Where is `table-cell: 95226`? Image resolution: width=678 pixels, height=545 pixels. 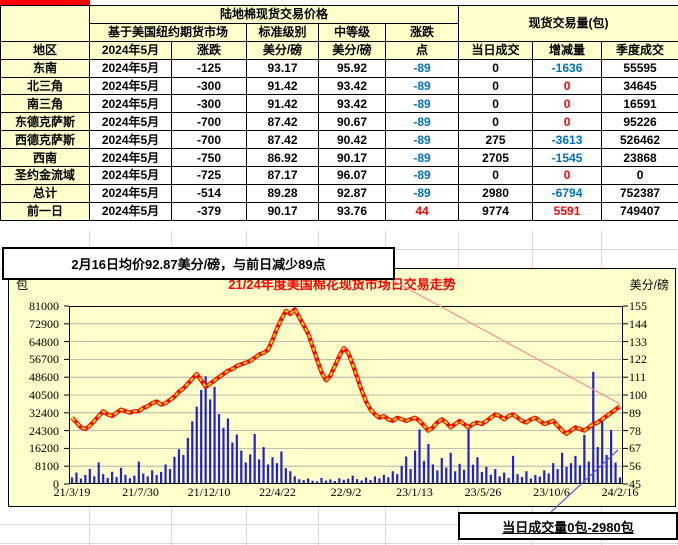
table-cell: 95226 is located at coordinates (639, 122).